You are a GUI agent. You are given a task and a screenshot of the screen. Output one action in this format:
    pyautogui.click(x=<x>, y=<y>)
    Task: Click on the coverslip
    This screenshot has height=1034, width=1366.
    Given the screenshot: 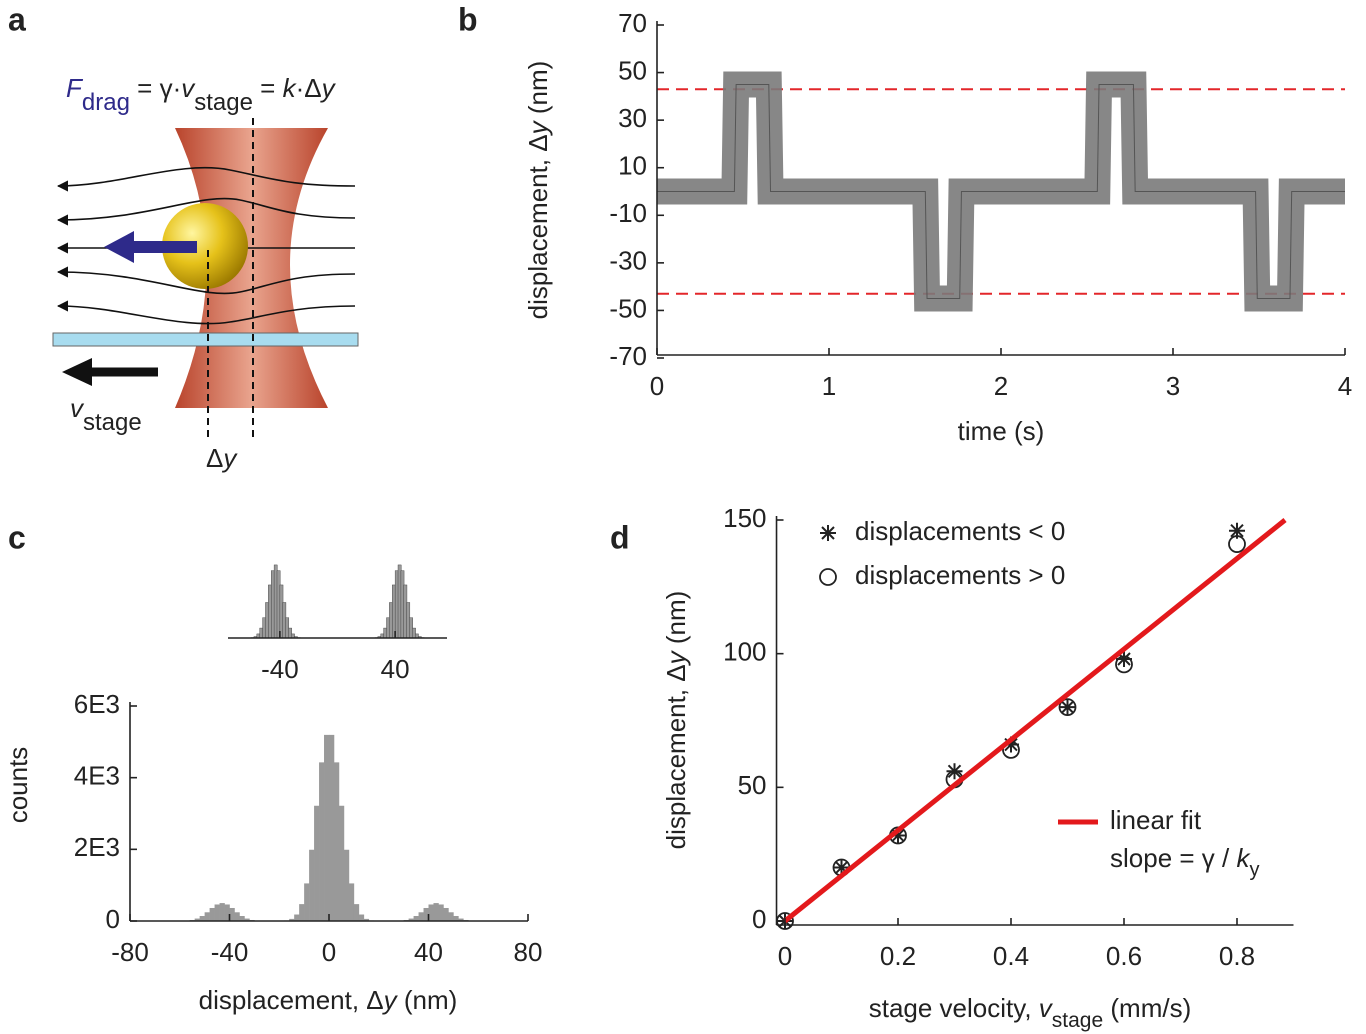 What is the action you would take?
    pyautogui.click(x=205, y=339)
    